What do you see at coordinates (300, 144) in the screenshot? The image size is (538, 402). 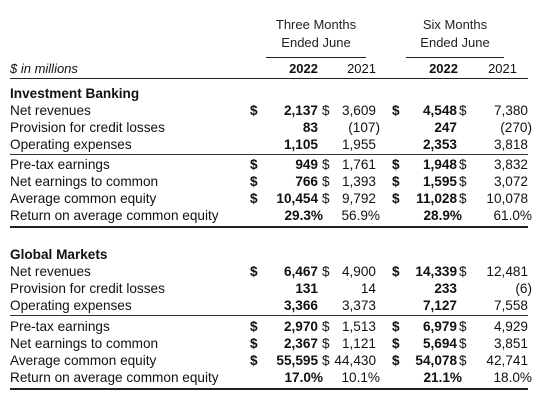 I see `value-3m-2022: 1,105` at bounding box center [300, 144].